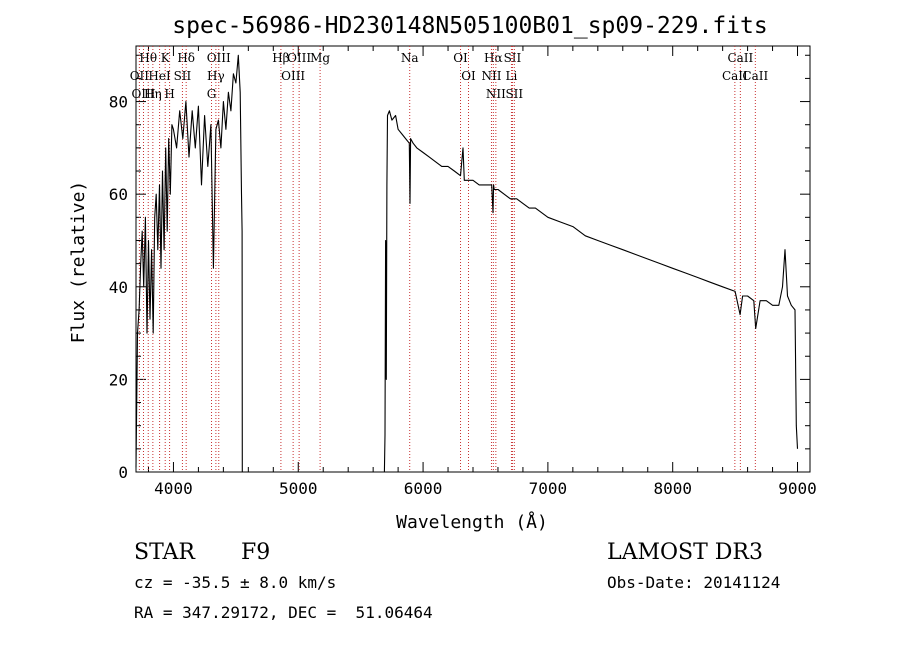 This screenshot has height=649, width=900. What do you see at coordinates (118, 287) in the screenshot?
I see `y-tick-label: 40` at bounding box center [118, 287].